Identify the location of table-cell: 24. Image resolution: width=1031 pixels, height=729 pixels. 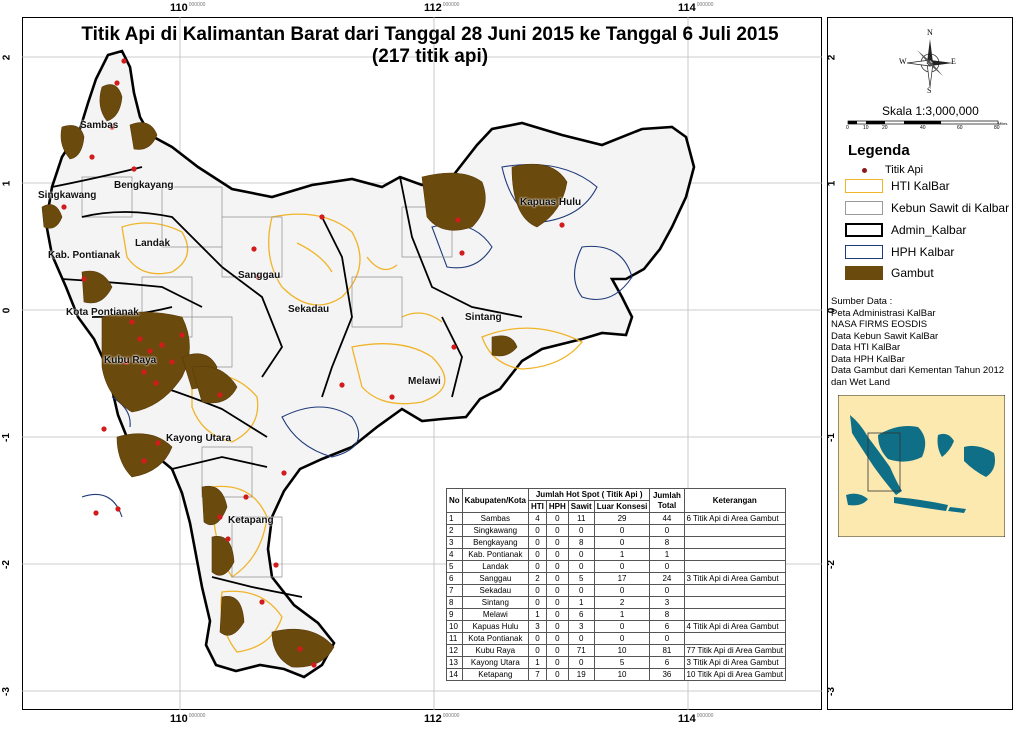
(667, 578).